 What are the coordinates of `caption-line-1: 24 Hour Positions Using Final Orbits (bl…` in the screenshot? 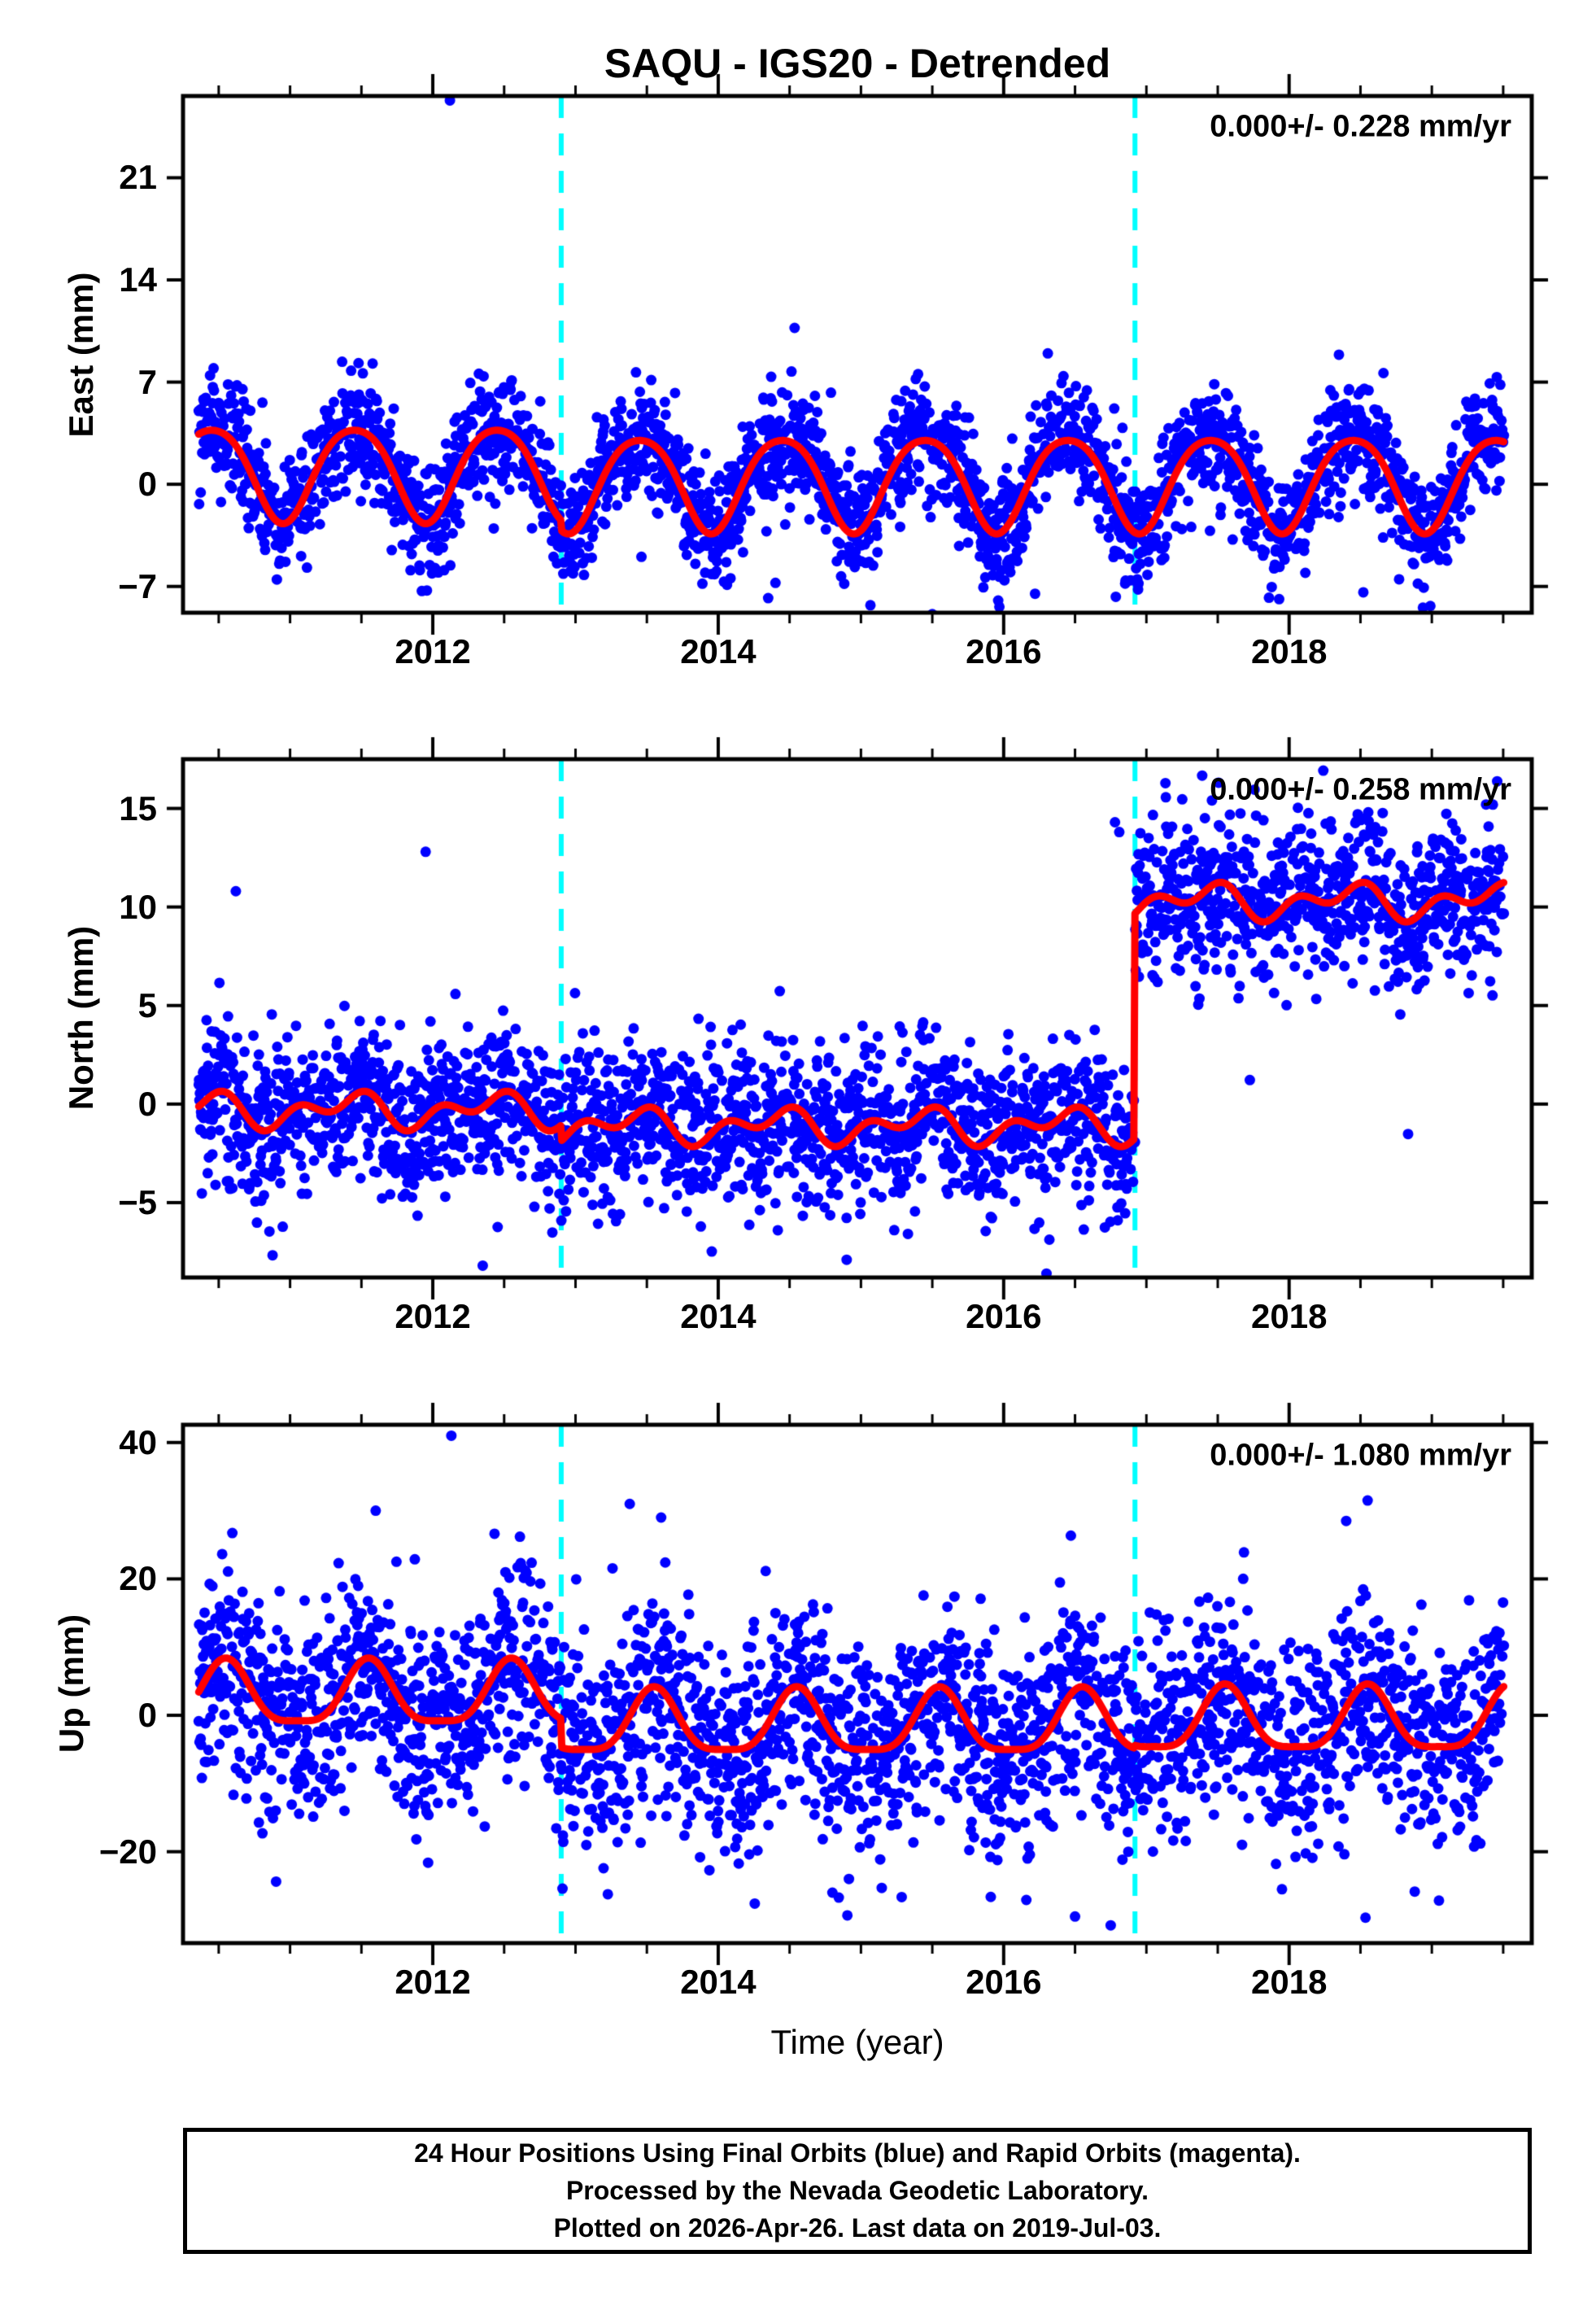 It's located at (857, 2153).